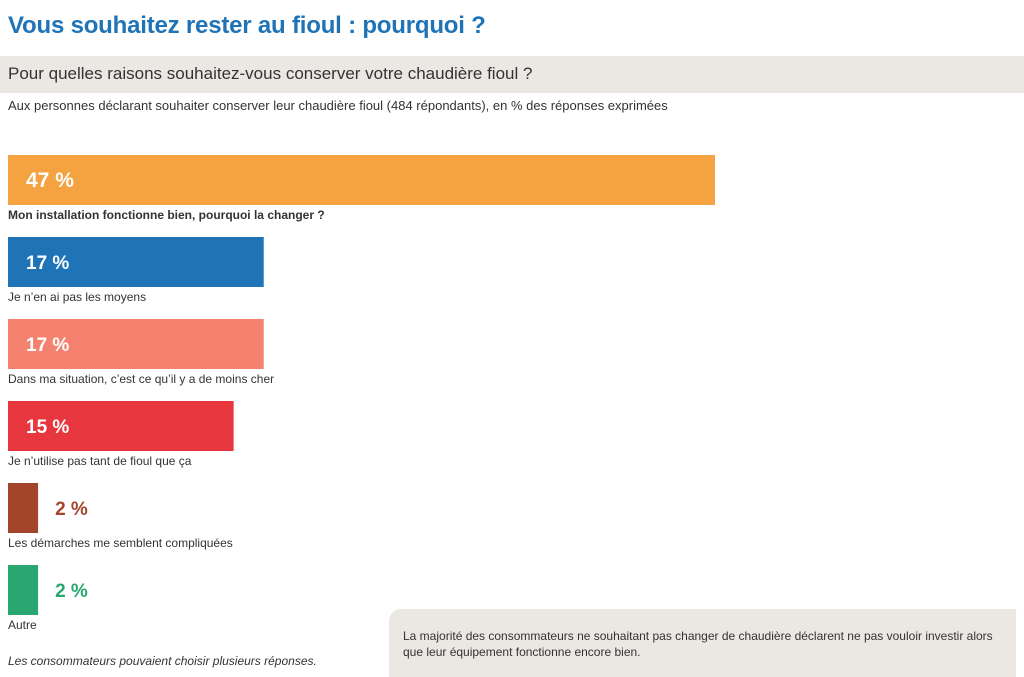 This screenshot has height=677, width=1024. Describe the element at coordinates (50, 180) in the screenshot. I see `value-label-1: 47 %` at that location.